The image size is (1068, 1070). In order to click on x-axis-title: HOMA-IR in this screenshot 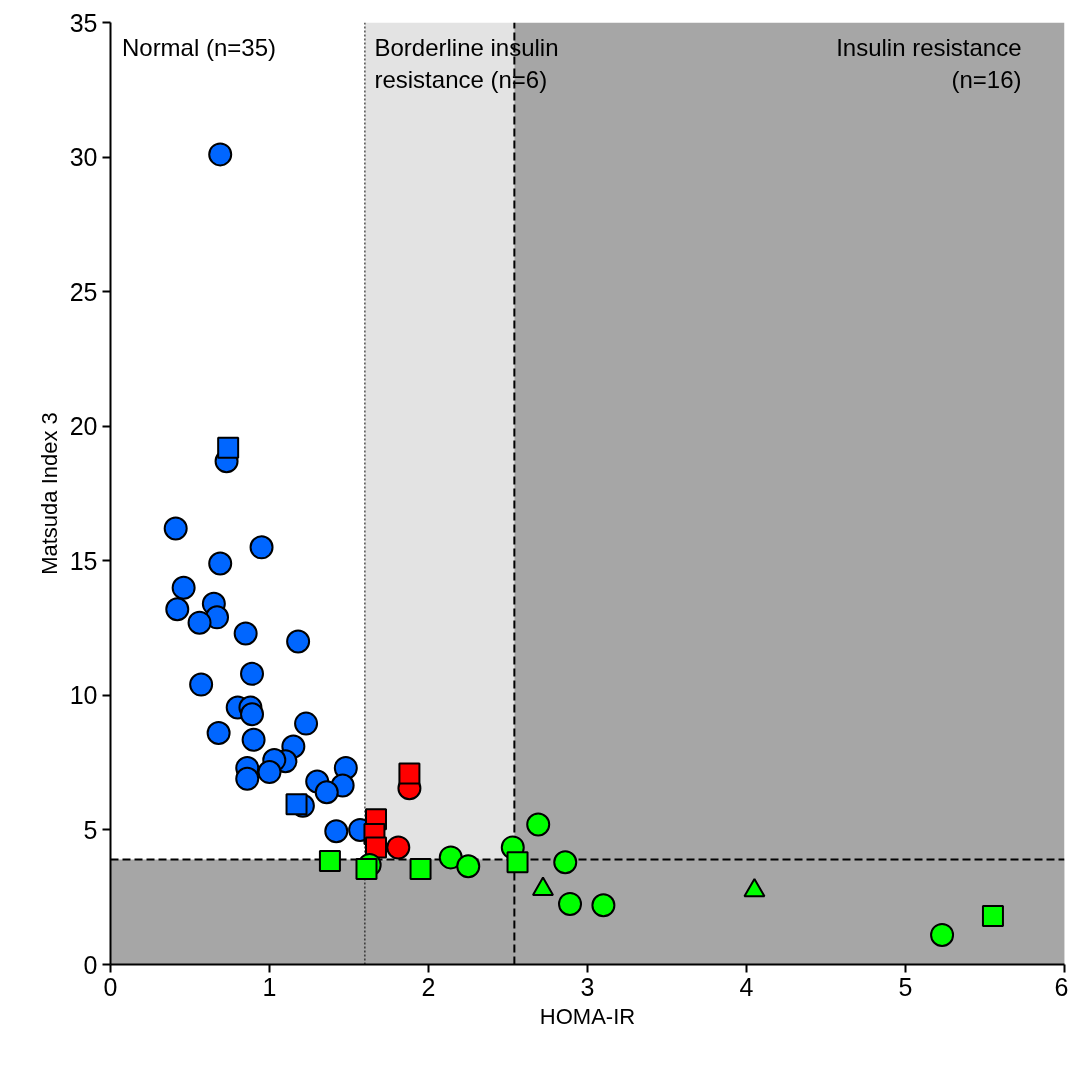, I will do `click(587, 1016)`.